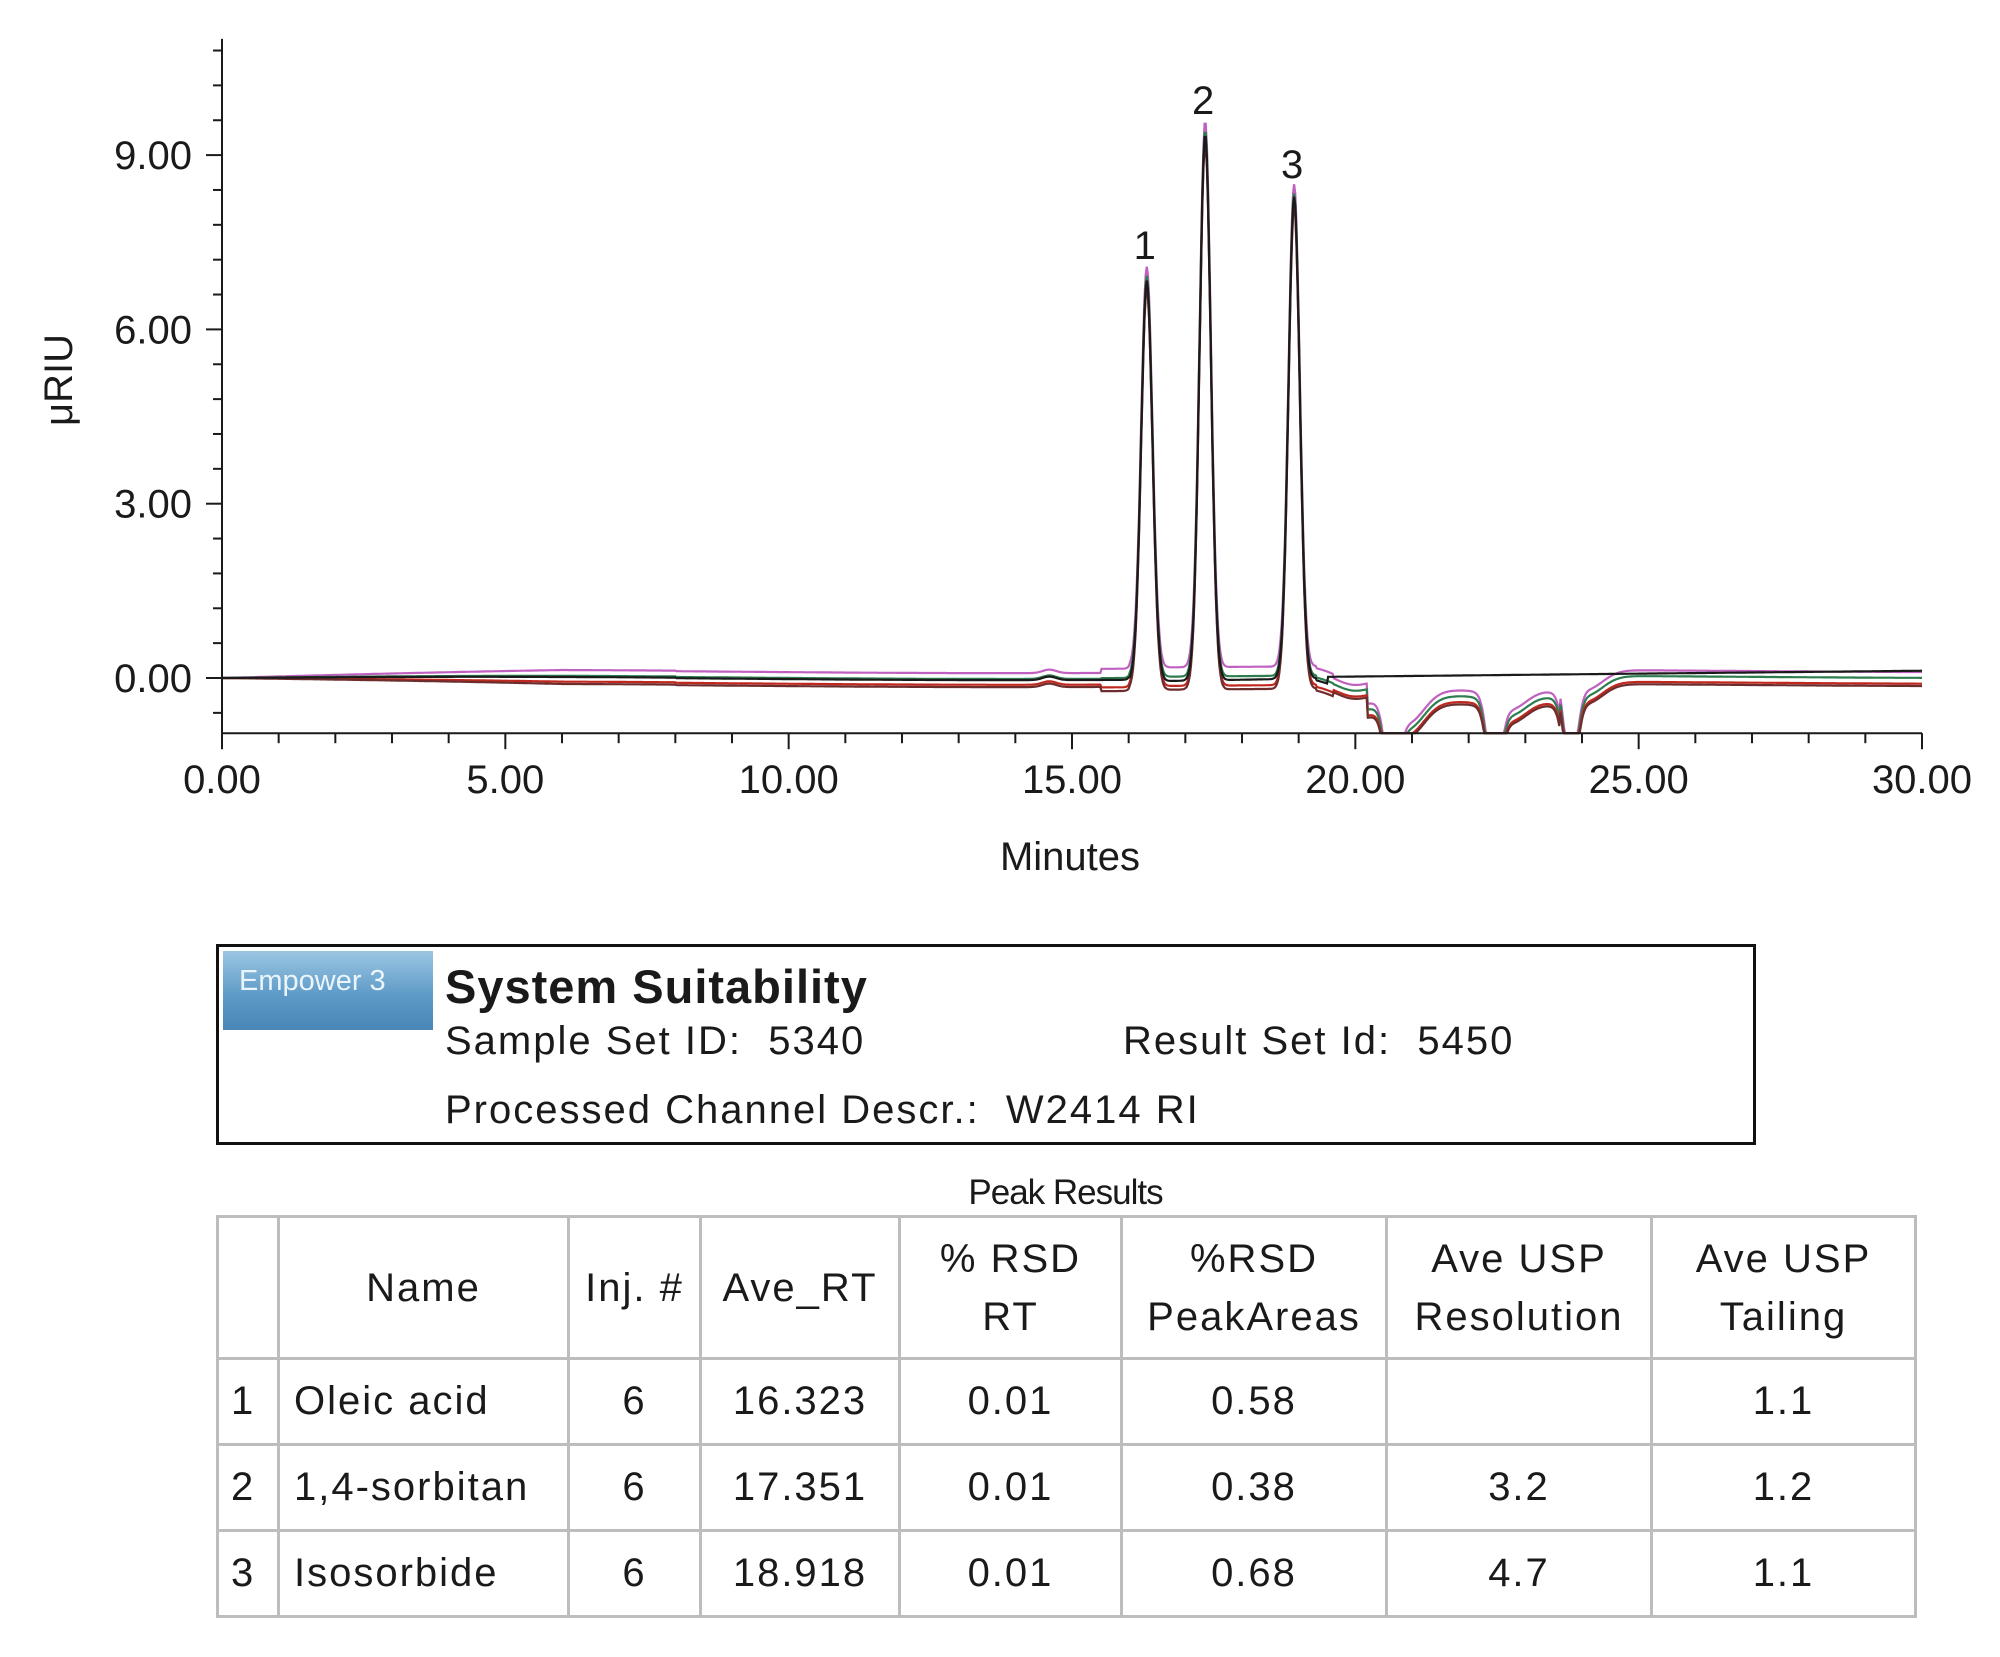 The height and width of the screenshot is (1657, 2000). What do you see at coordinates (1010, 1287) in the screenshot?
I see `header-rsd-rt: % RSD RT` at bounding box center [1010, 1287].